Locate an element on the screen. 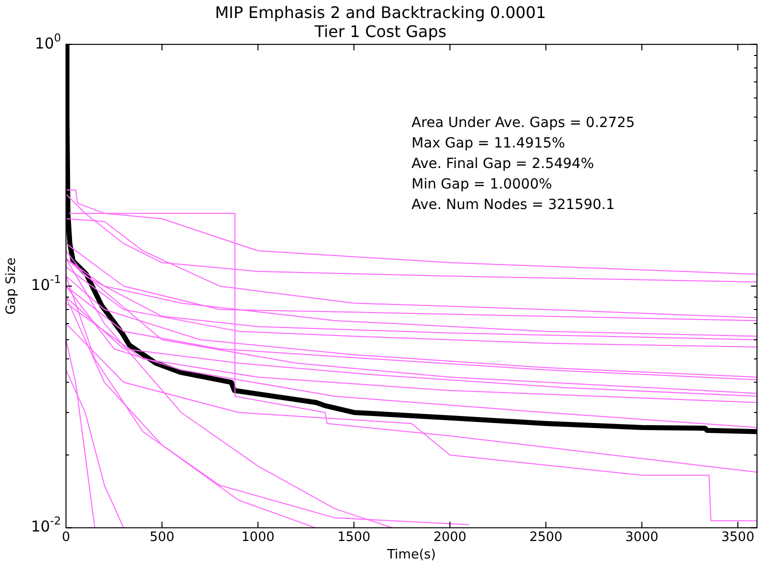  x-tick-label: 0 is located at coordinates (66, 537).